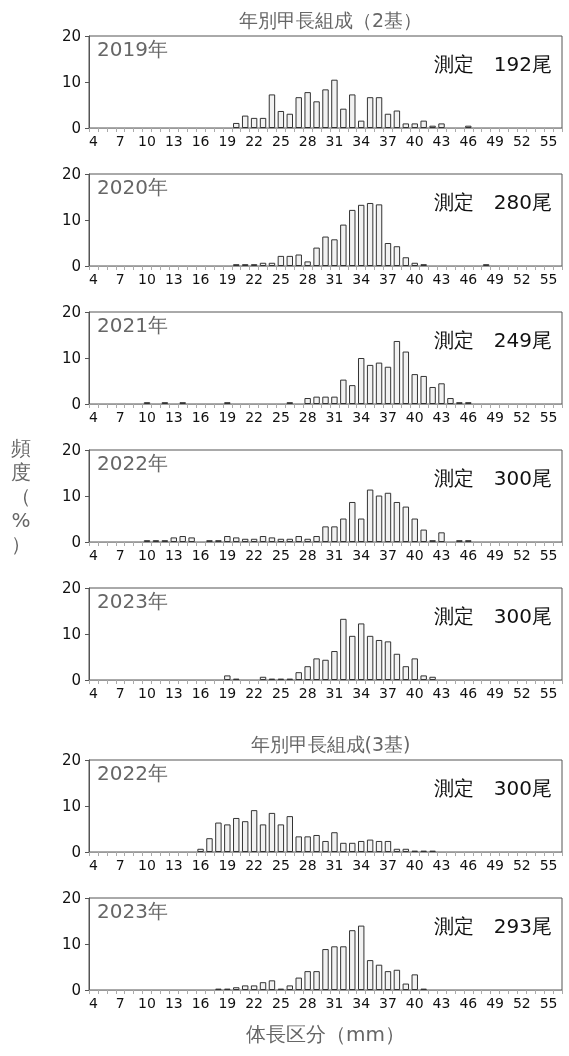  I want to click on annotation: 測定 249尾, so click(493, 340).